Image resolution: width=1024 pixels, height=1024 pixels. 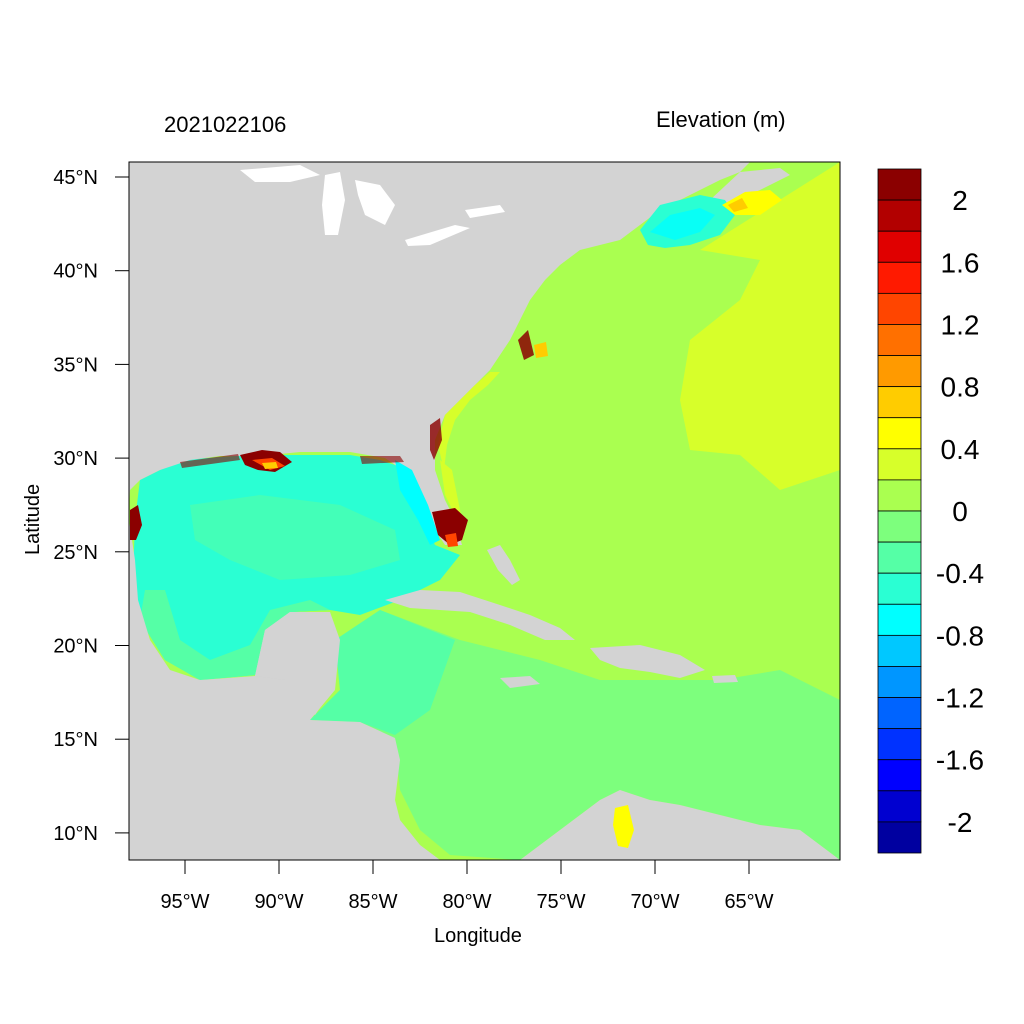 I want to click on mexico-central-america-land, so click(x=284, y=690).